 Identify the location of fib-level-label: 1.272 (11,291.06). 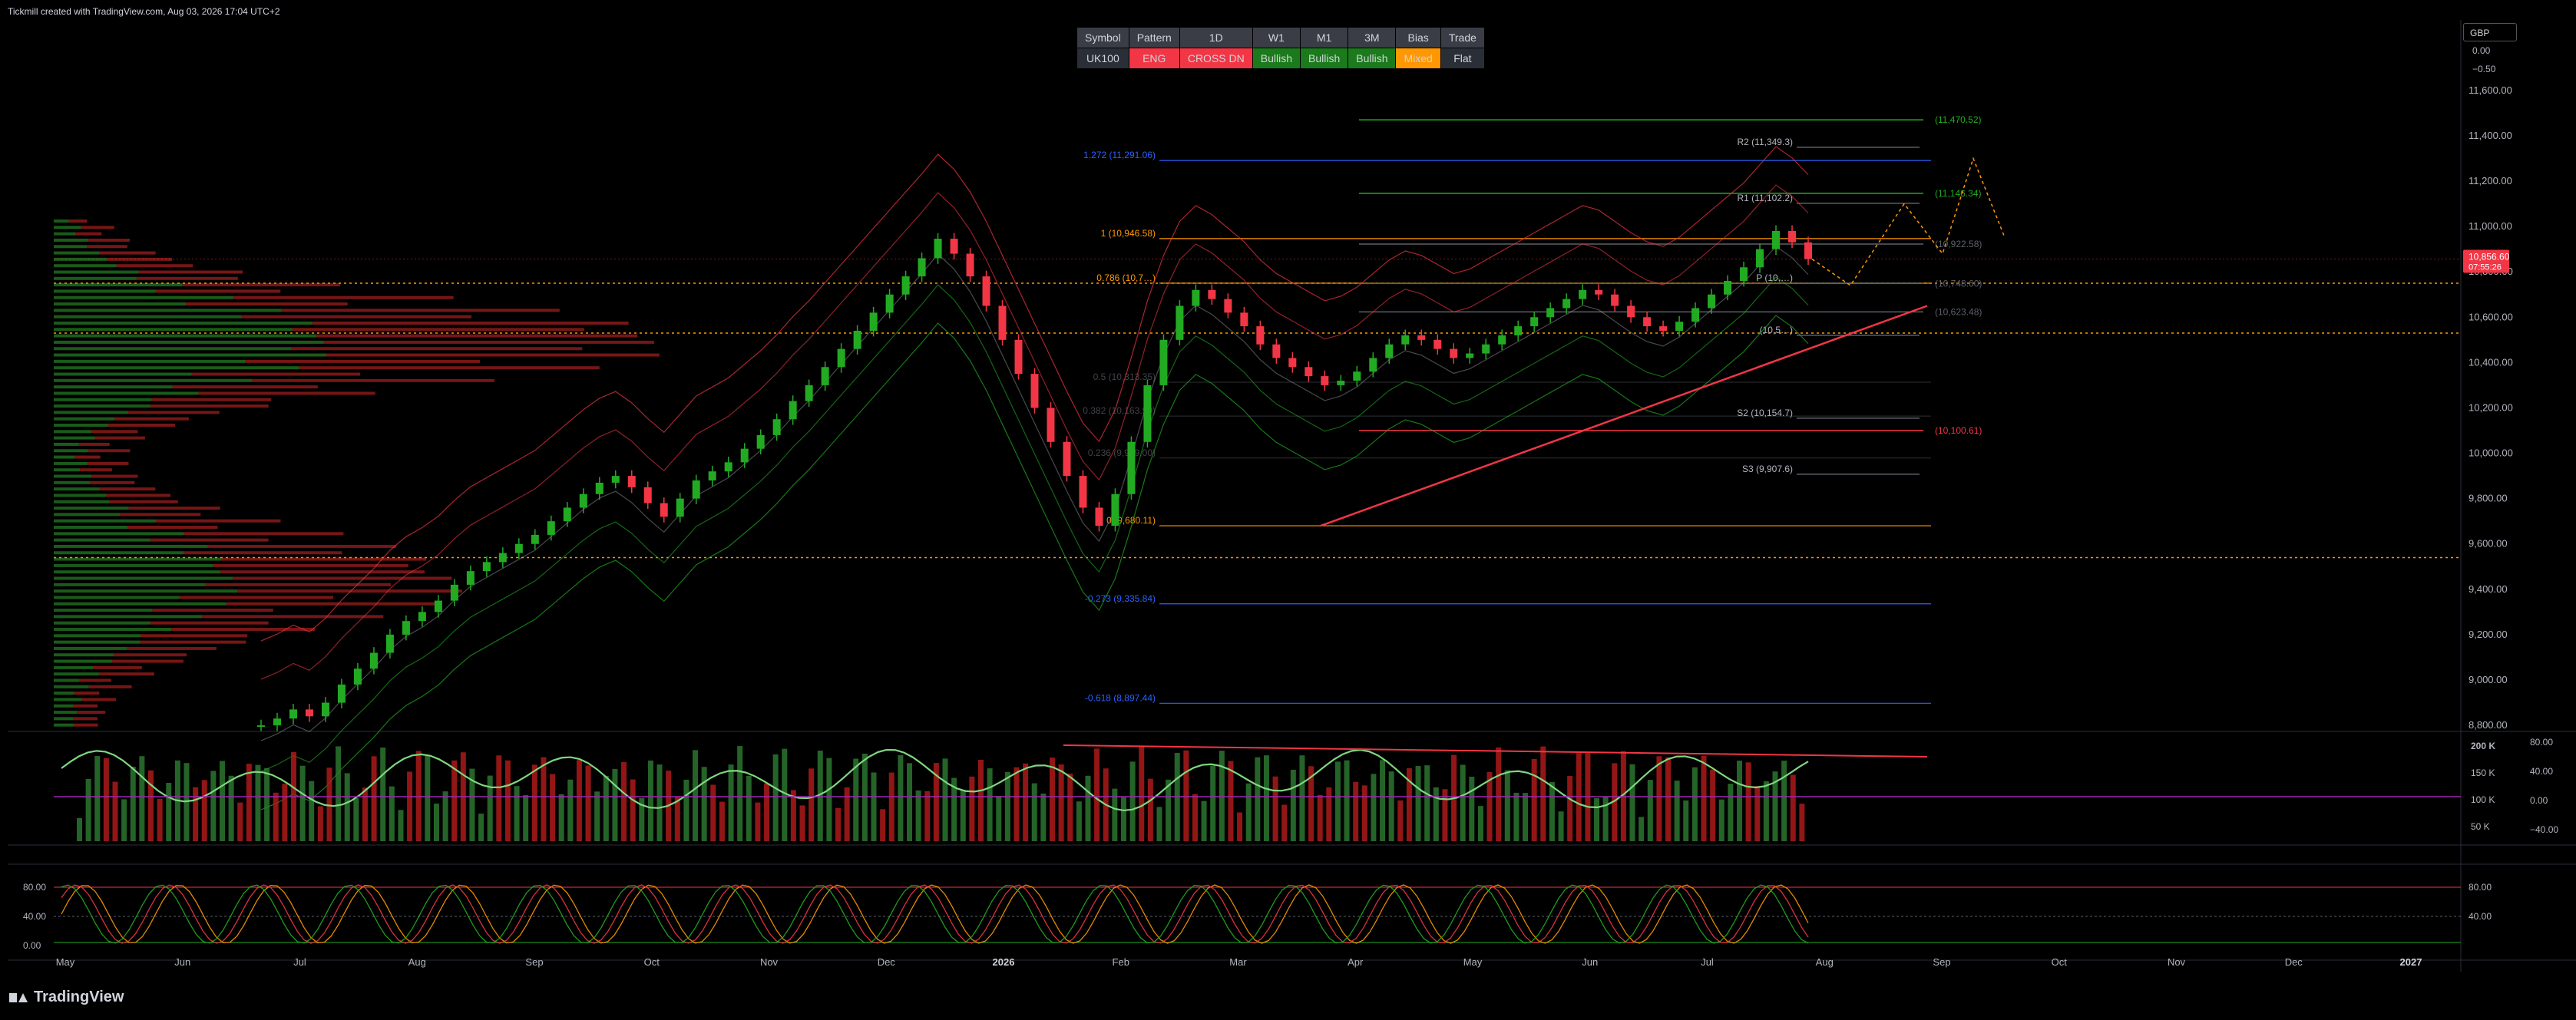
(1119, 155).